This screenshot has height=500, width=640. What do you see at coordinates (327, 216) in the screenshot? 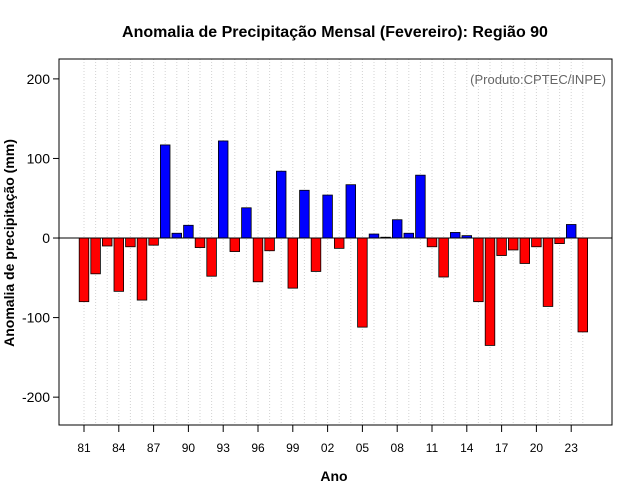
I see `bar-2002` at bounding box center [327, 216].